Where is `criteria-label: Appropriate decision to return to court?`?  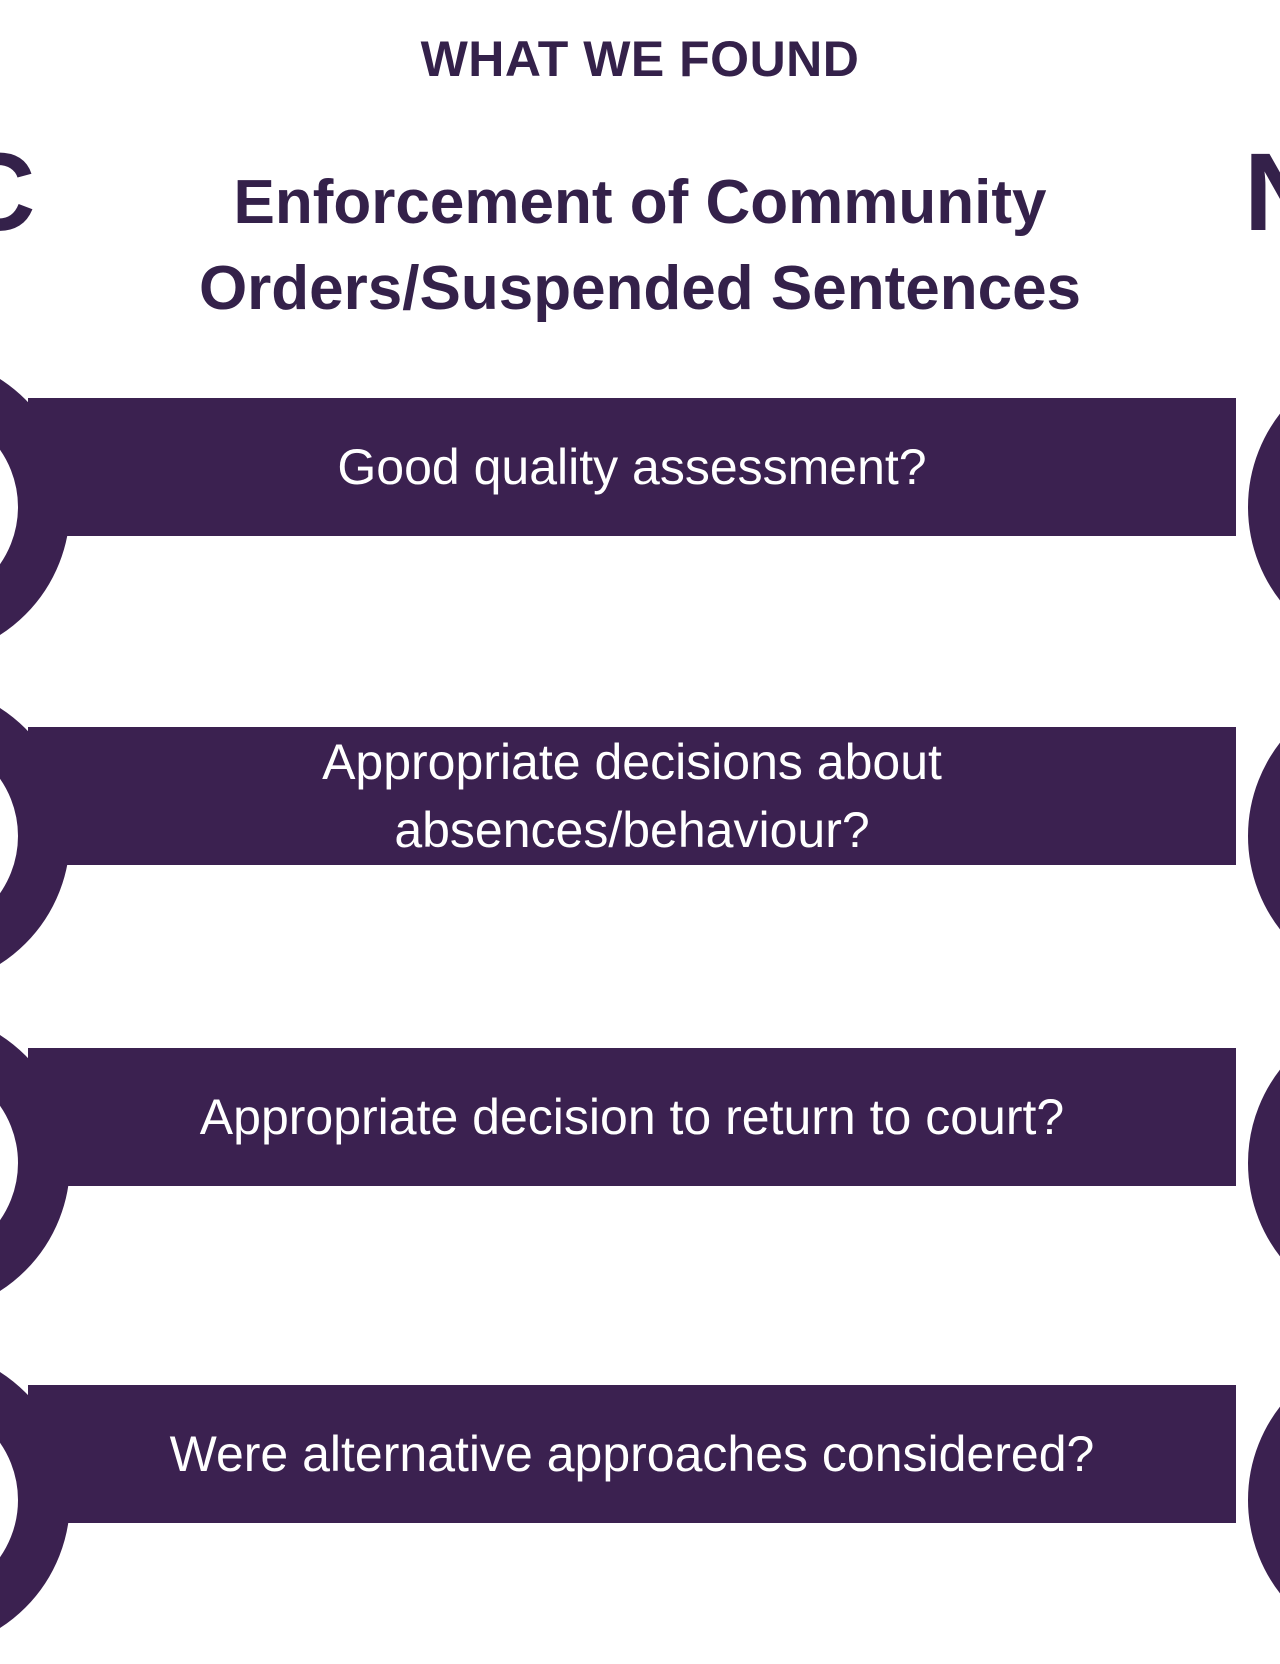 criteria-label: Appropriate decision to return to court? is located at coordinates (632, 1117).